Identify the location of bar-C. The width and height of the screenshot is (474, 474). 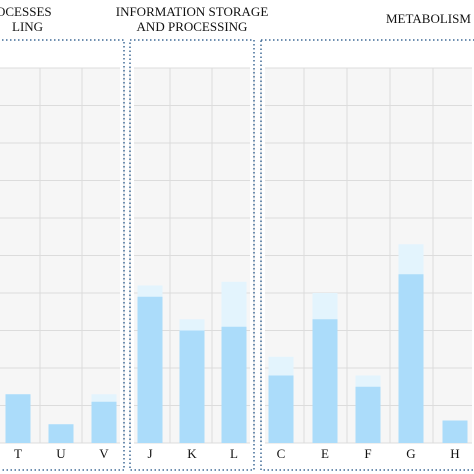
(281, 409).